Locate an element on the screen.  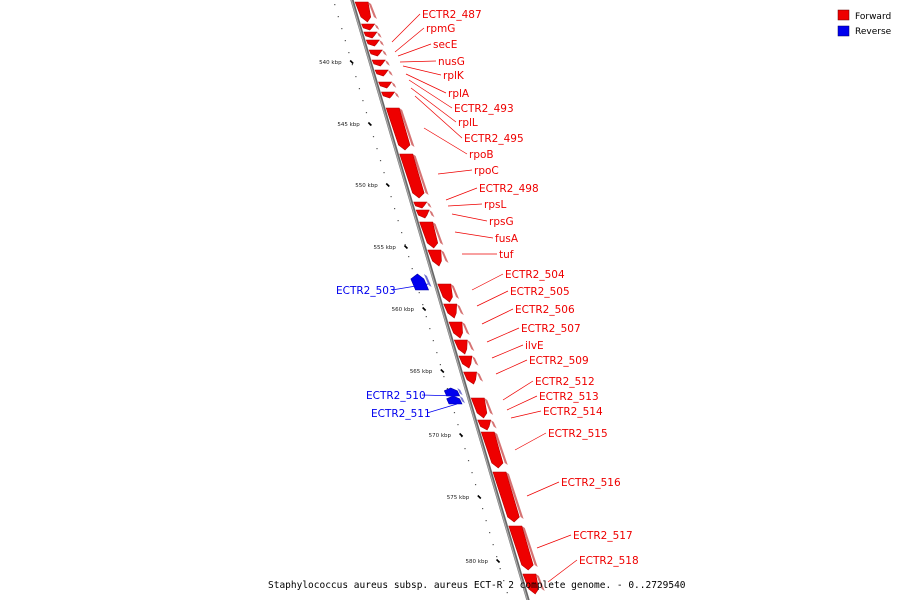
gene-label-secE: secE is located at coordinates (445, 45).